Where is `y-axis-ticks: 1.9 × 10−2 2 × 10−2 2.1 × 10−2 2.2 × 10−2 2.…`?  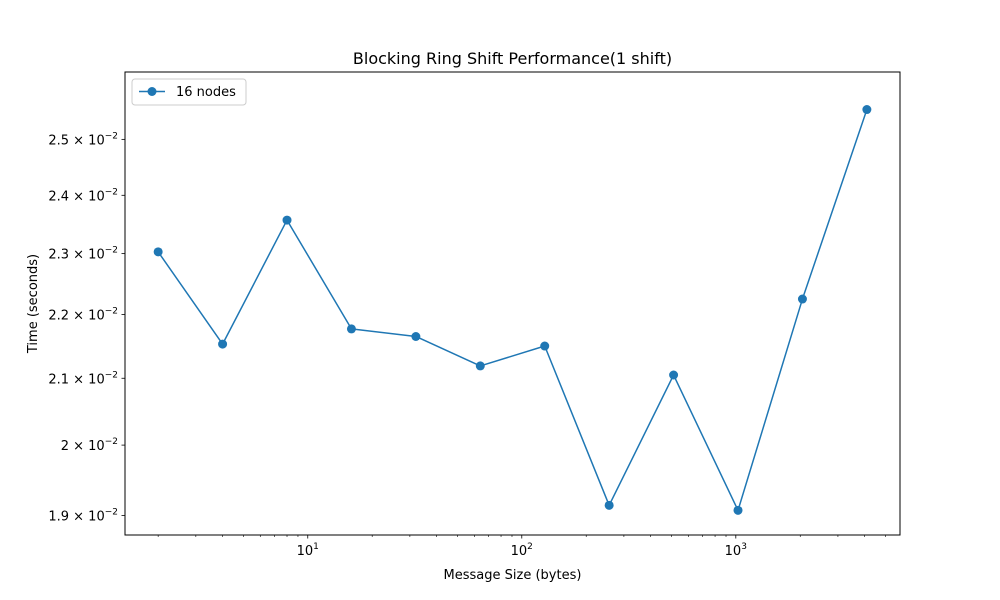 y-axis-ticks: 1.9 × 10−2 2 × 10−2 2.1 × 10−2 2.2 × 10−2 2.… is located at coordinates (86, 327).